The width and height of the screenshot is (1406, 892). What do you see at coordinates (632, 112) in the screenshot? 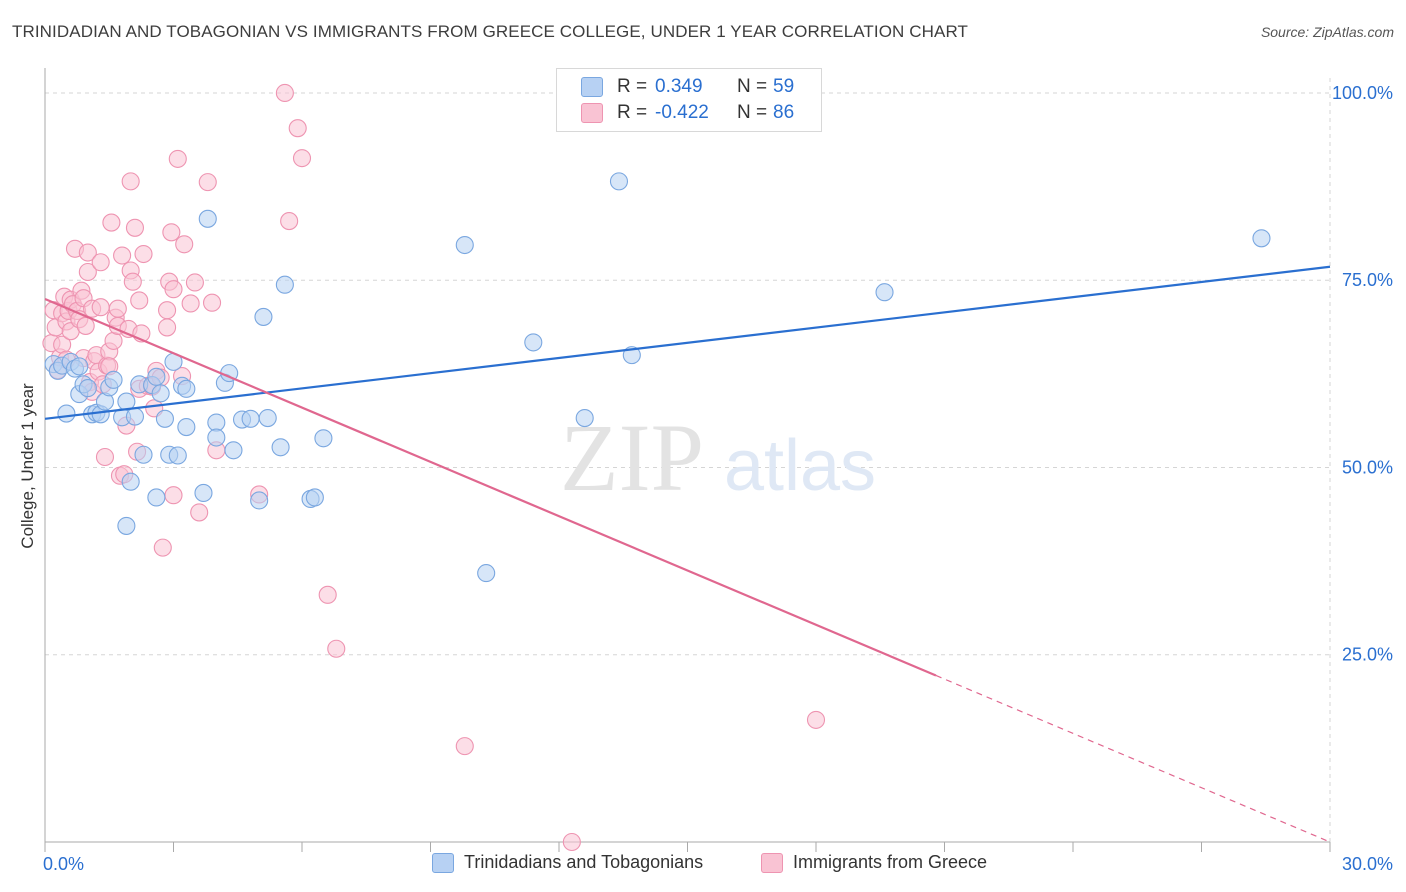
I see `r-label: R =` at bounding box center [632, 112].